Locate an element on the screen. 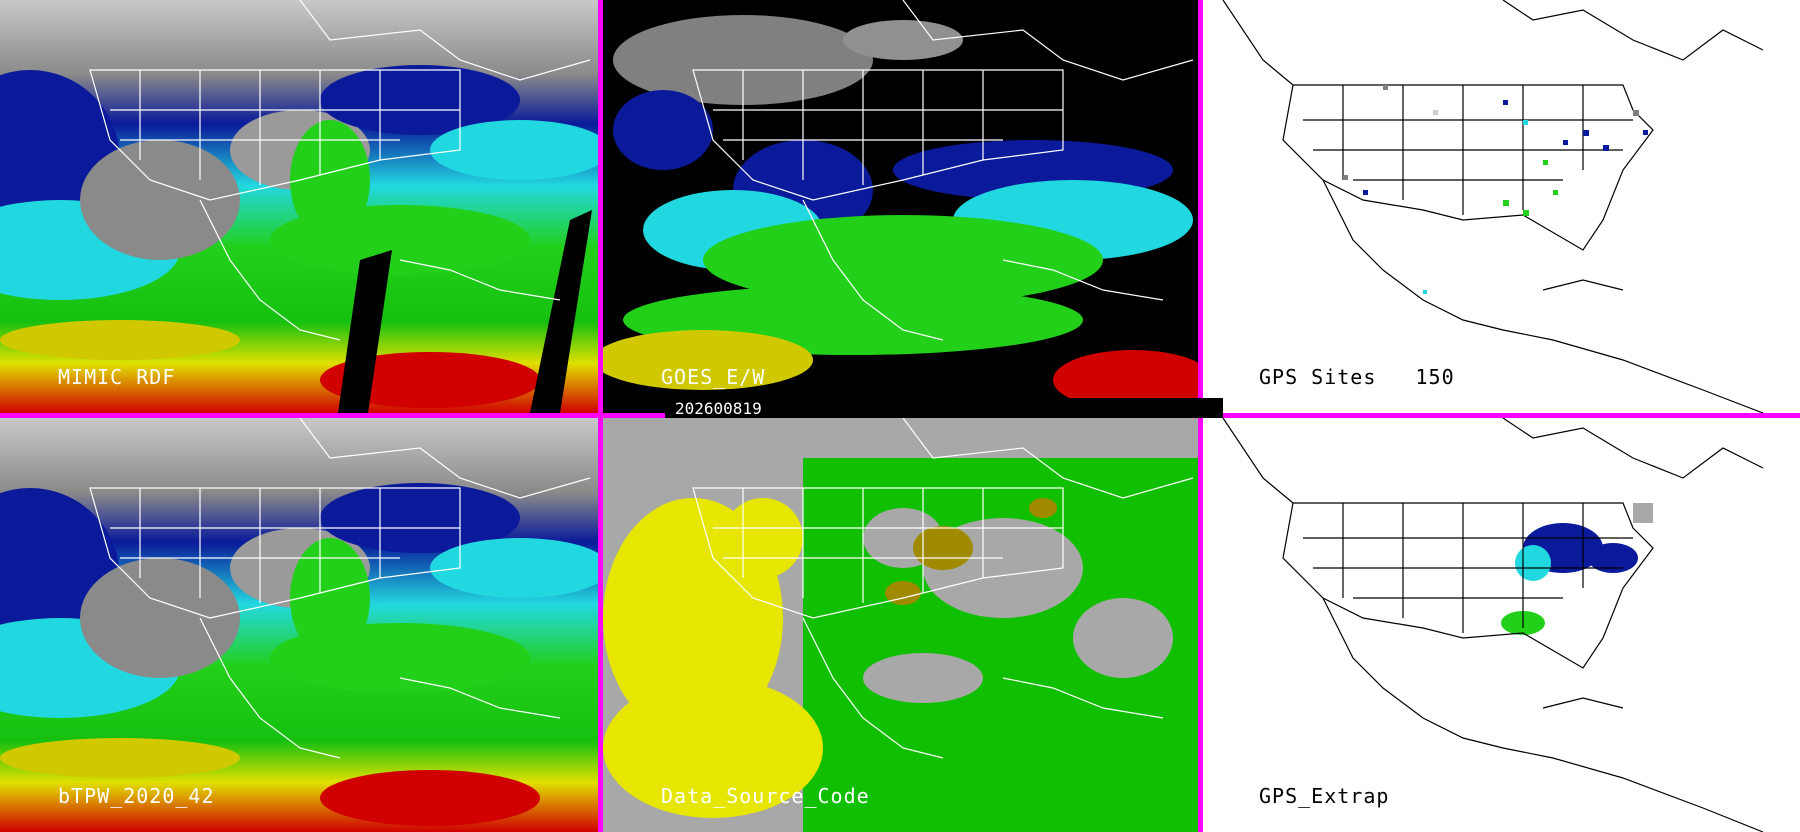  panel-label: MIMIC RDF is located at coordinates (117, 377).